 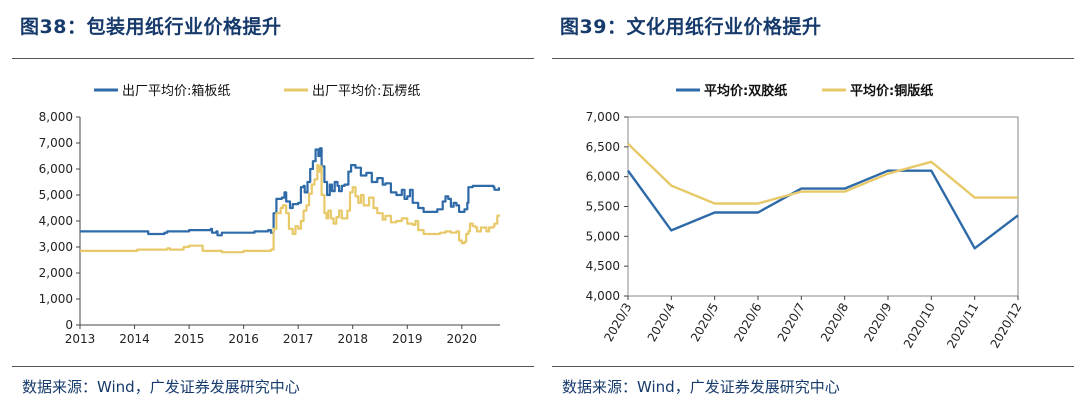 What do you see at coordinates (1006, 326) in the screenshot?
I see `x-tick-label: 2020/12` at bounding box center [1006, 326].